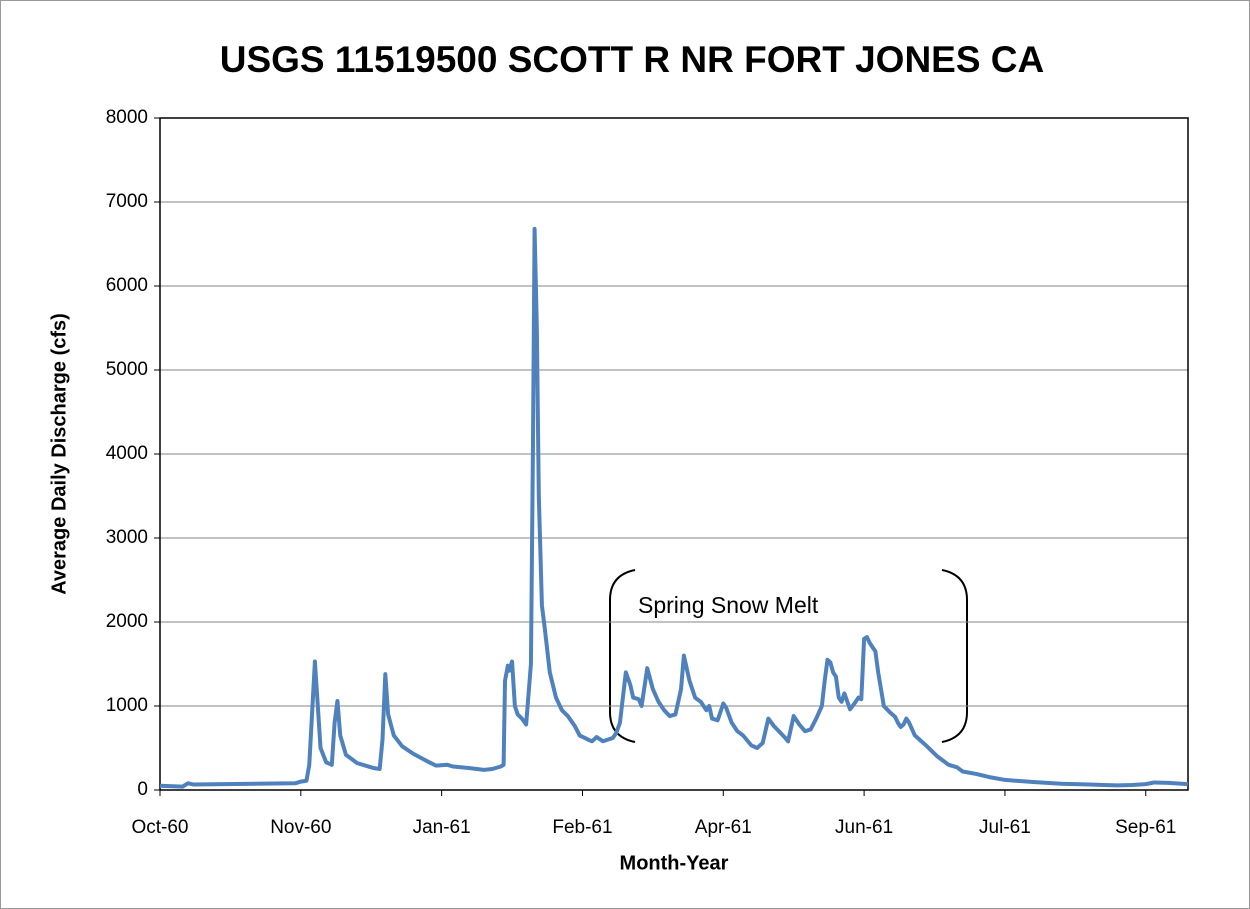 This screenshot has height=909, width=1250. What do you see at coordinates (127, 369) in the screenshot?
I see `y-tick-label: 5000` at bounding box center [127, 369].